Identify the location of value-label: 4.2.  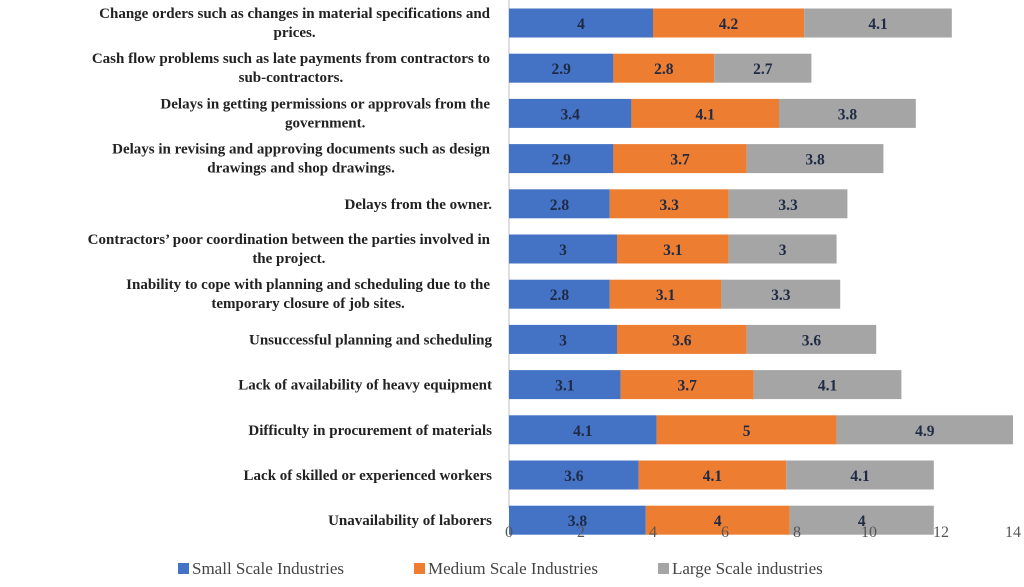
(729, 24).